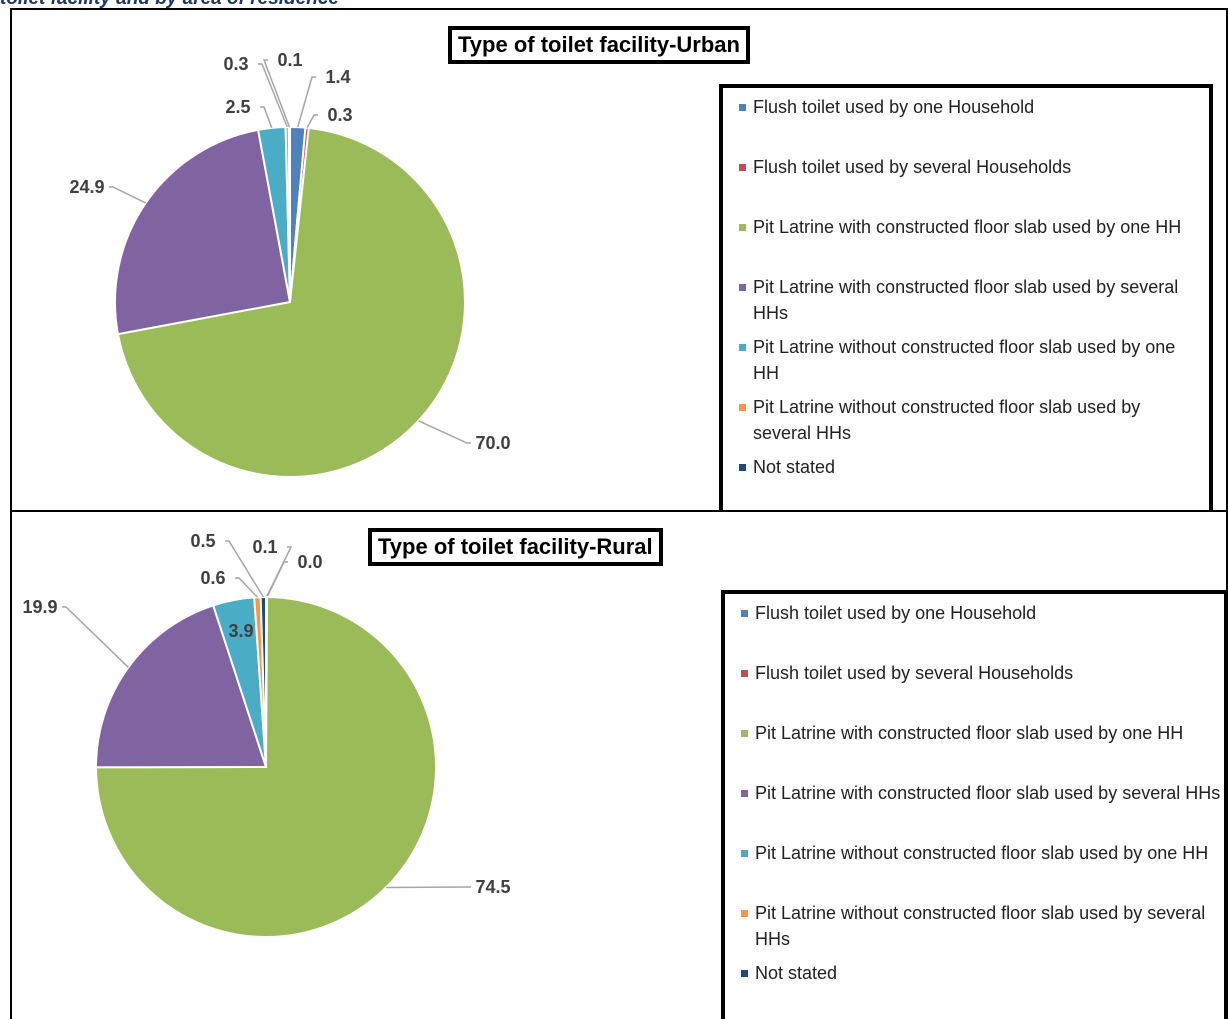 This screenshot has height=1019, width=1228. I want to click on heading: toilet facility and by area of residence, so click(169, 5).